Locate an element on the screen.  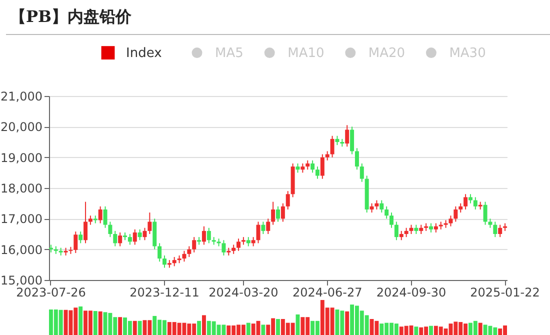
x-tick-label: 2023-07-26 is located at coordinates (51, 293).